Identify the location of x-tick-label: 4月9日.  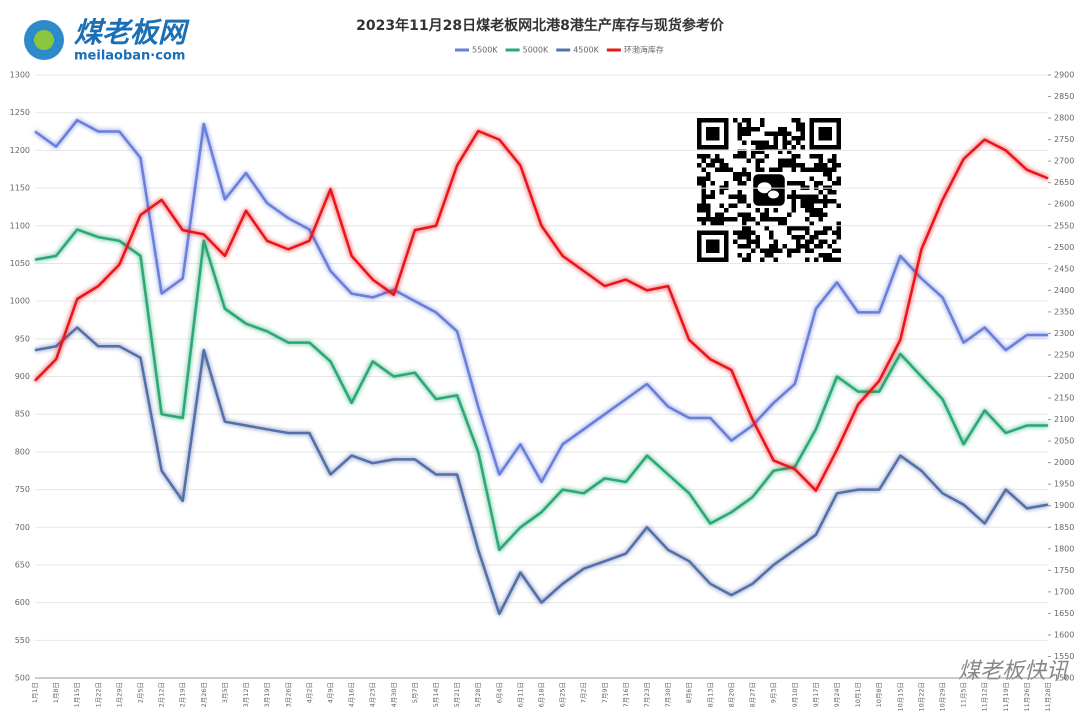
(330, 692).